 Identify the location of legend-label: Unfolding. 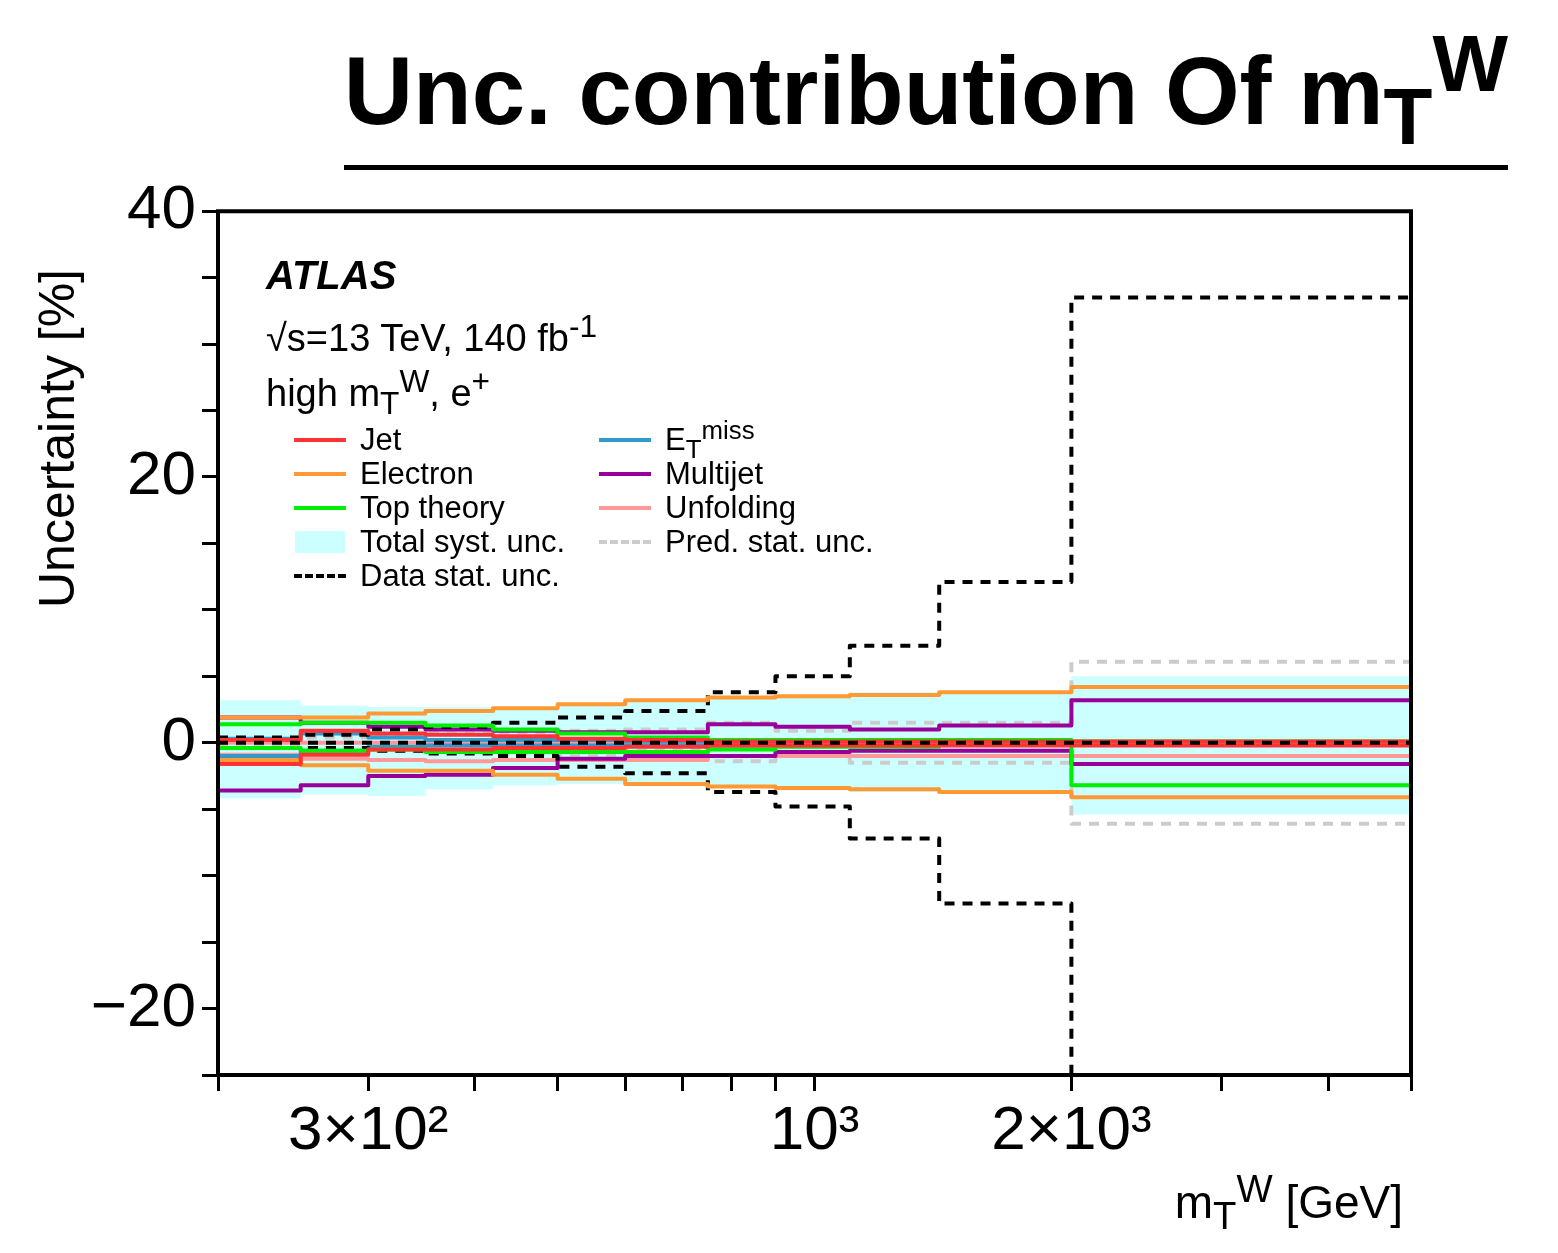
(731, 508).